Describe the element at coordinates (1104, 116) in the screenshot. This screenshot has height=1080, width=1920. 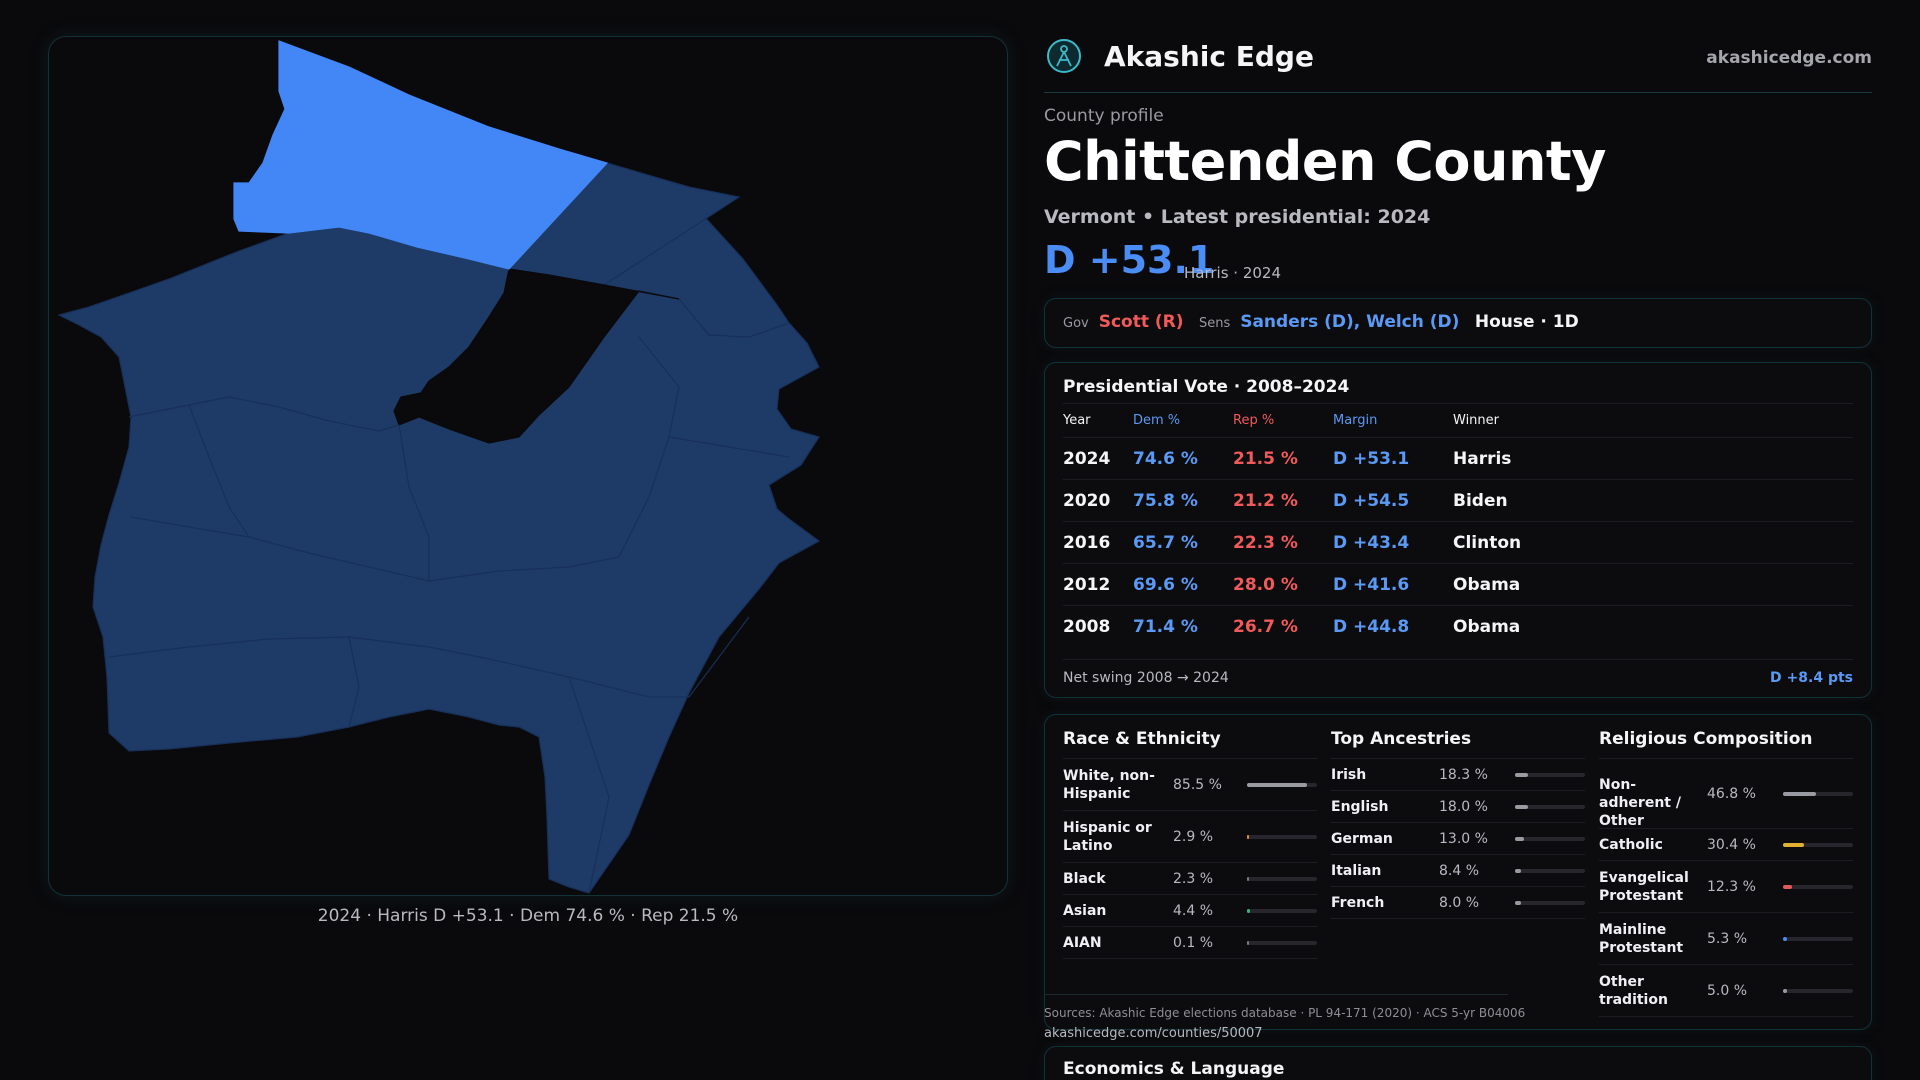
I see `profile-label: County profile` at that location.